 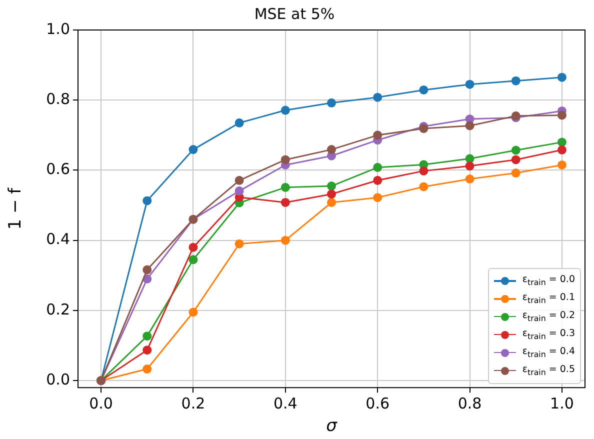 What do you see at coordinates (58, 29) in the screenshot?
I see `y-tick-label: 1.0` at bounding box center [58, 29].